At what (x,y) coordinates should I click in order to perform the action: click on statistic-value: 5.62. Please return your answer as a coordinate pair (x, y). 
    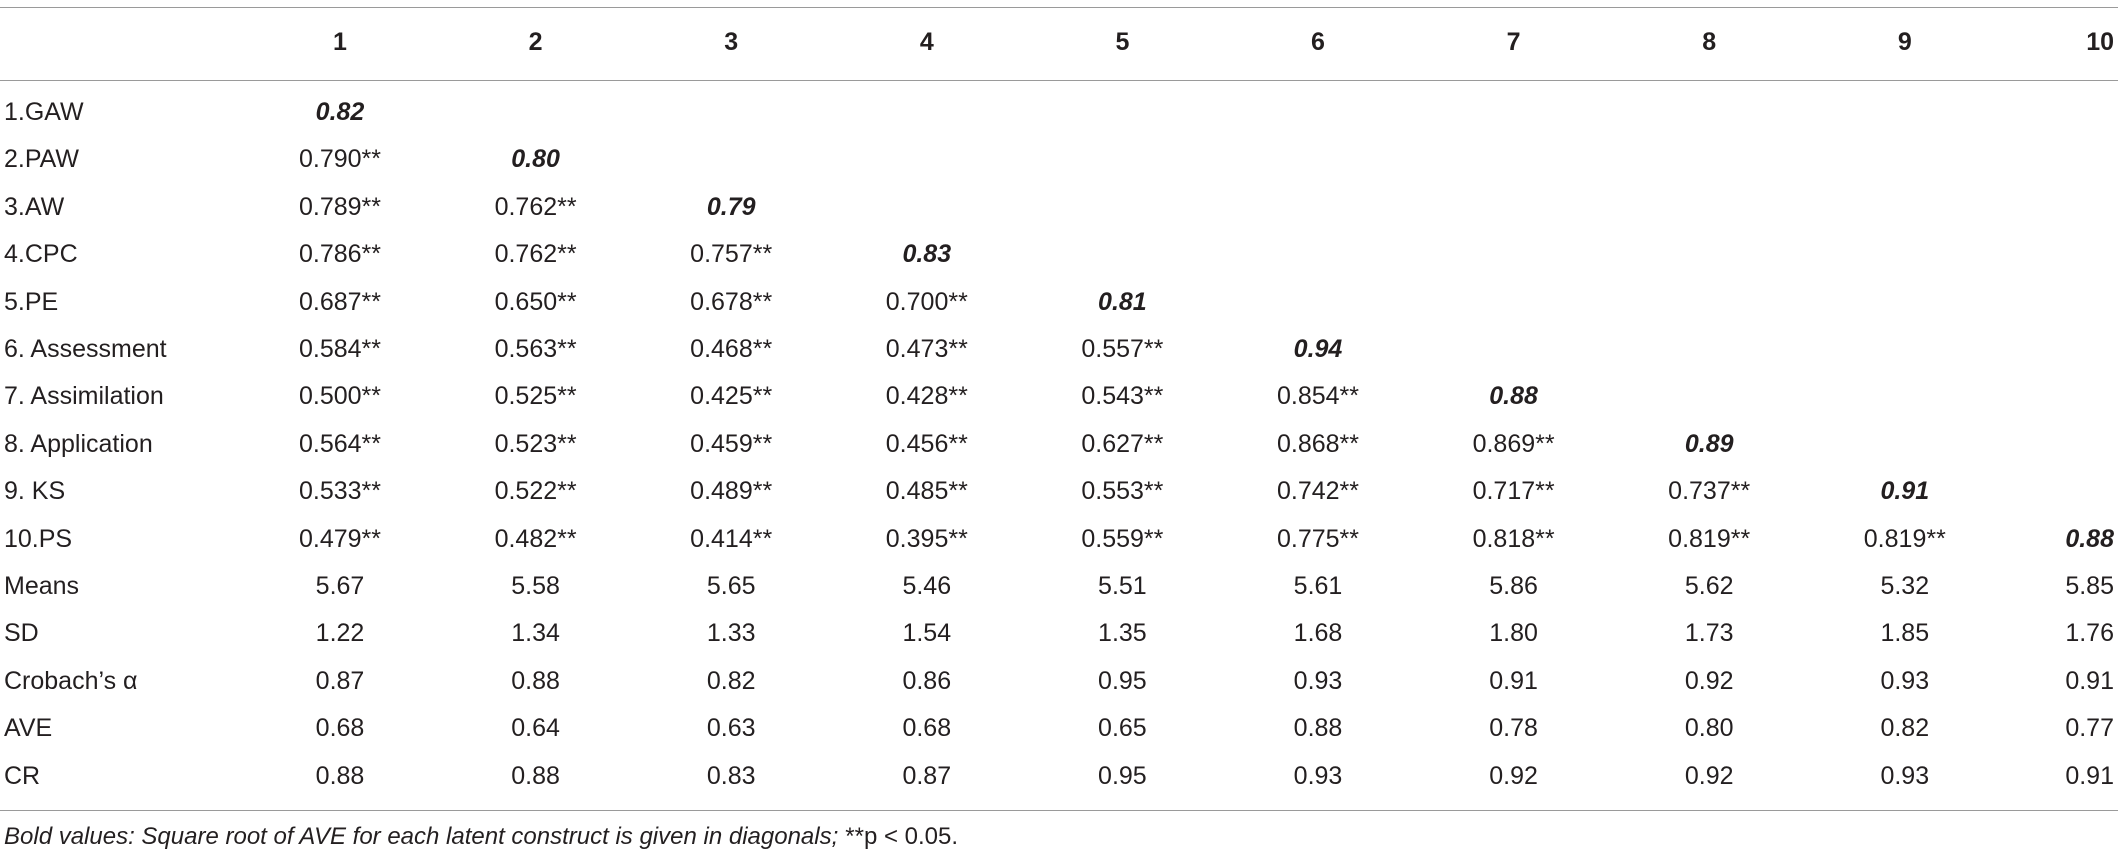
    Looking at the image, I should click on (1709, 586).